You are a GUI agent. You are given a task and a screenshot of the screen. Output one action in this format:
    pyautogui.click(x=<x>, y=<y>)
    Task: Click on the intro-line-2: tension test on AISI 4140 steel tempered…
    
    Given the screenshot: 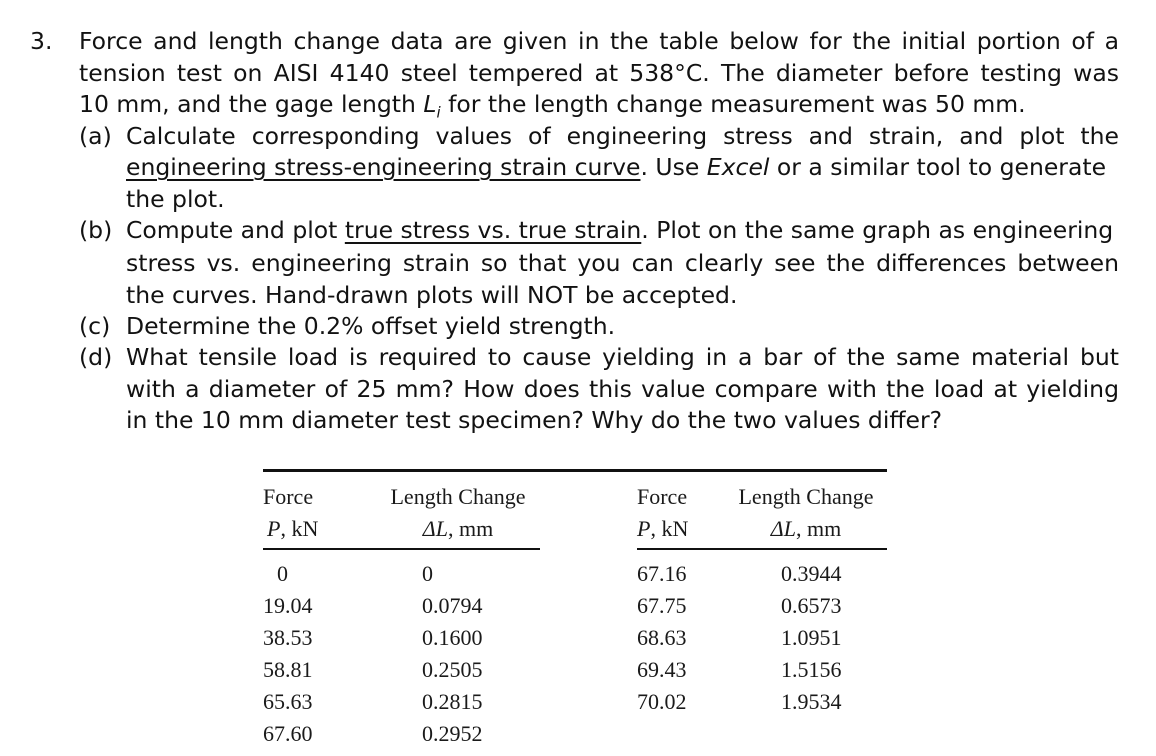 What is the action you would take?
    pyautogui.click(x=599, y=73)
    